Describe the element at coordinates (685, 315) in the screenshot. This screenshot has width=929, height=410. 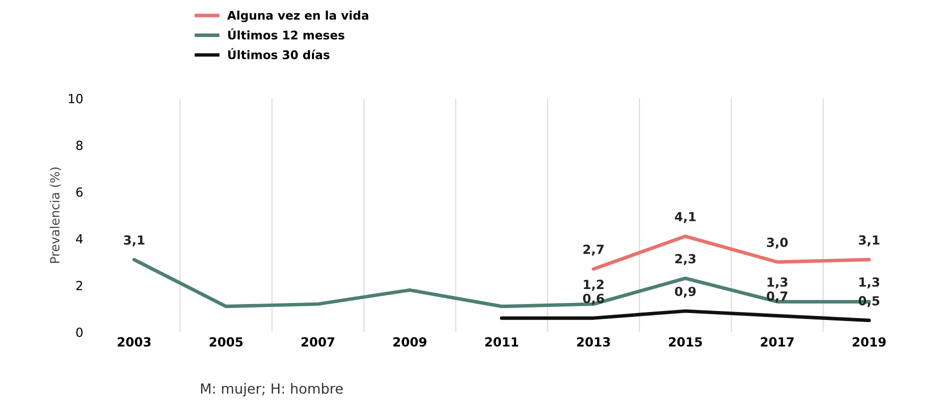
I see `line-series` at that location.